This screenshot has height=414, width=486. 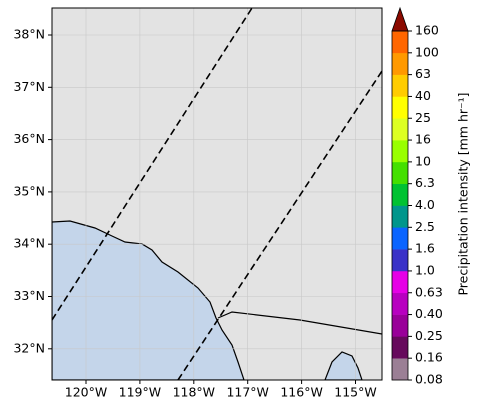 What do you see at coordinates (29, 138) in the screenshot?
I see `lat-tick-label: 36°N` at bounding box center [29, 138].